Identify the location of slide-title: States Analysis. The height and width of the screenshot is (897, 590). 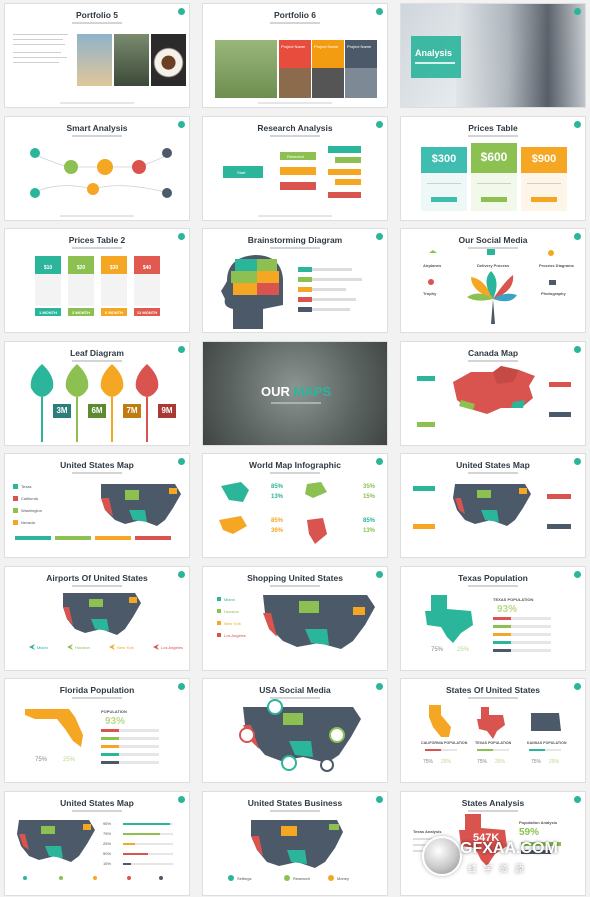
(493, 802).